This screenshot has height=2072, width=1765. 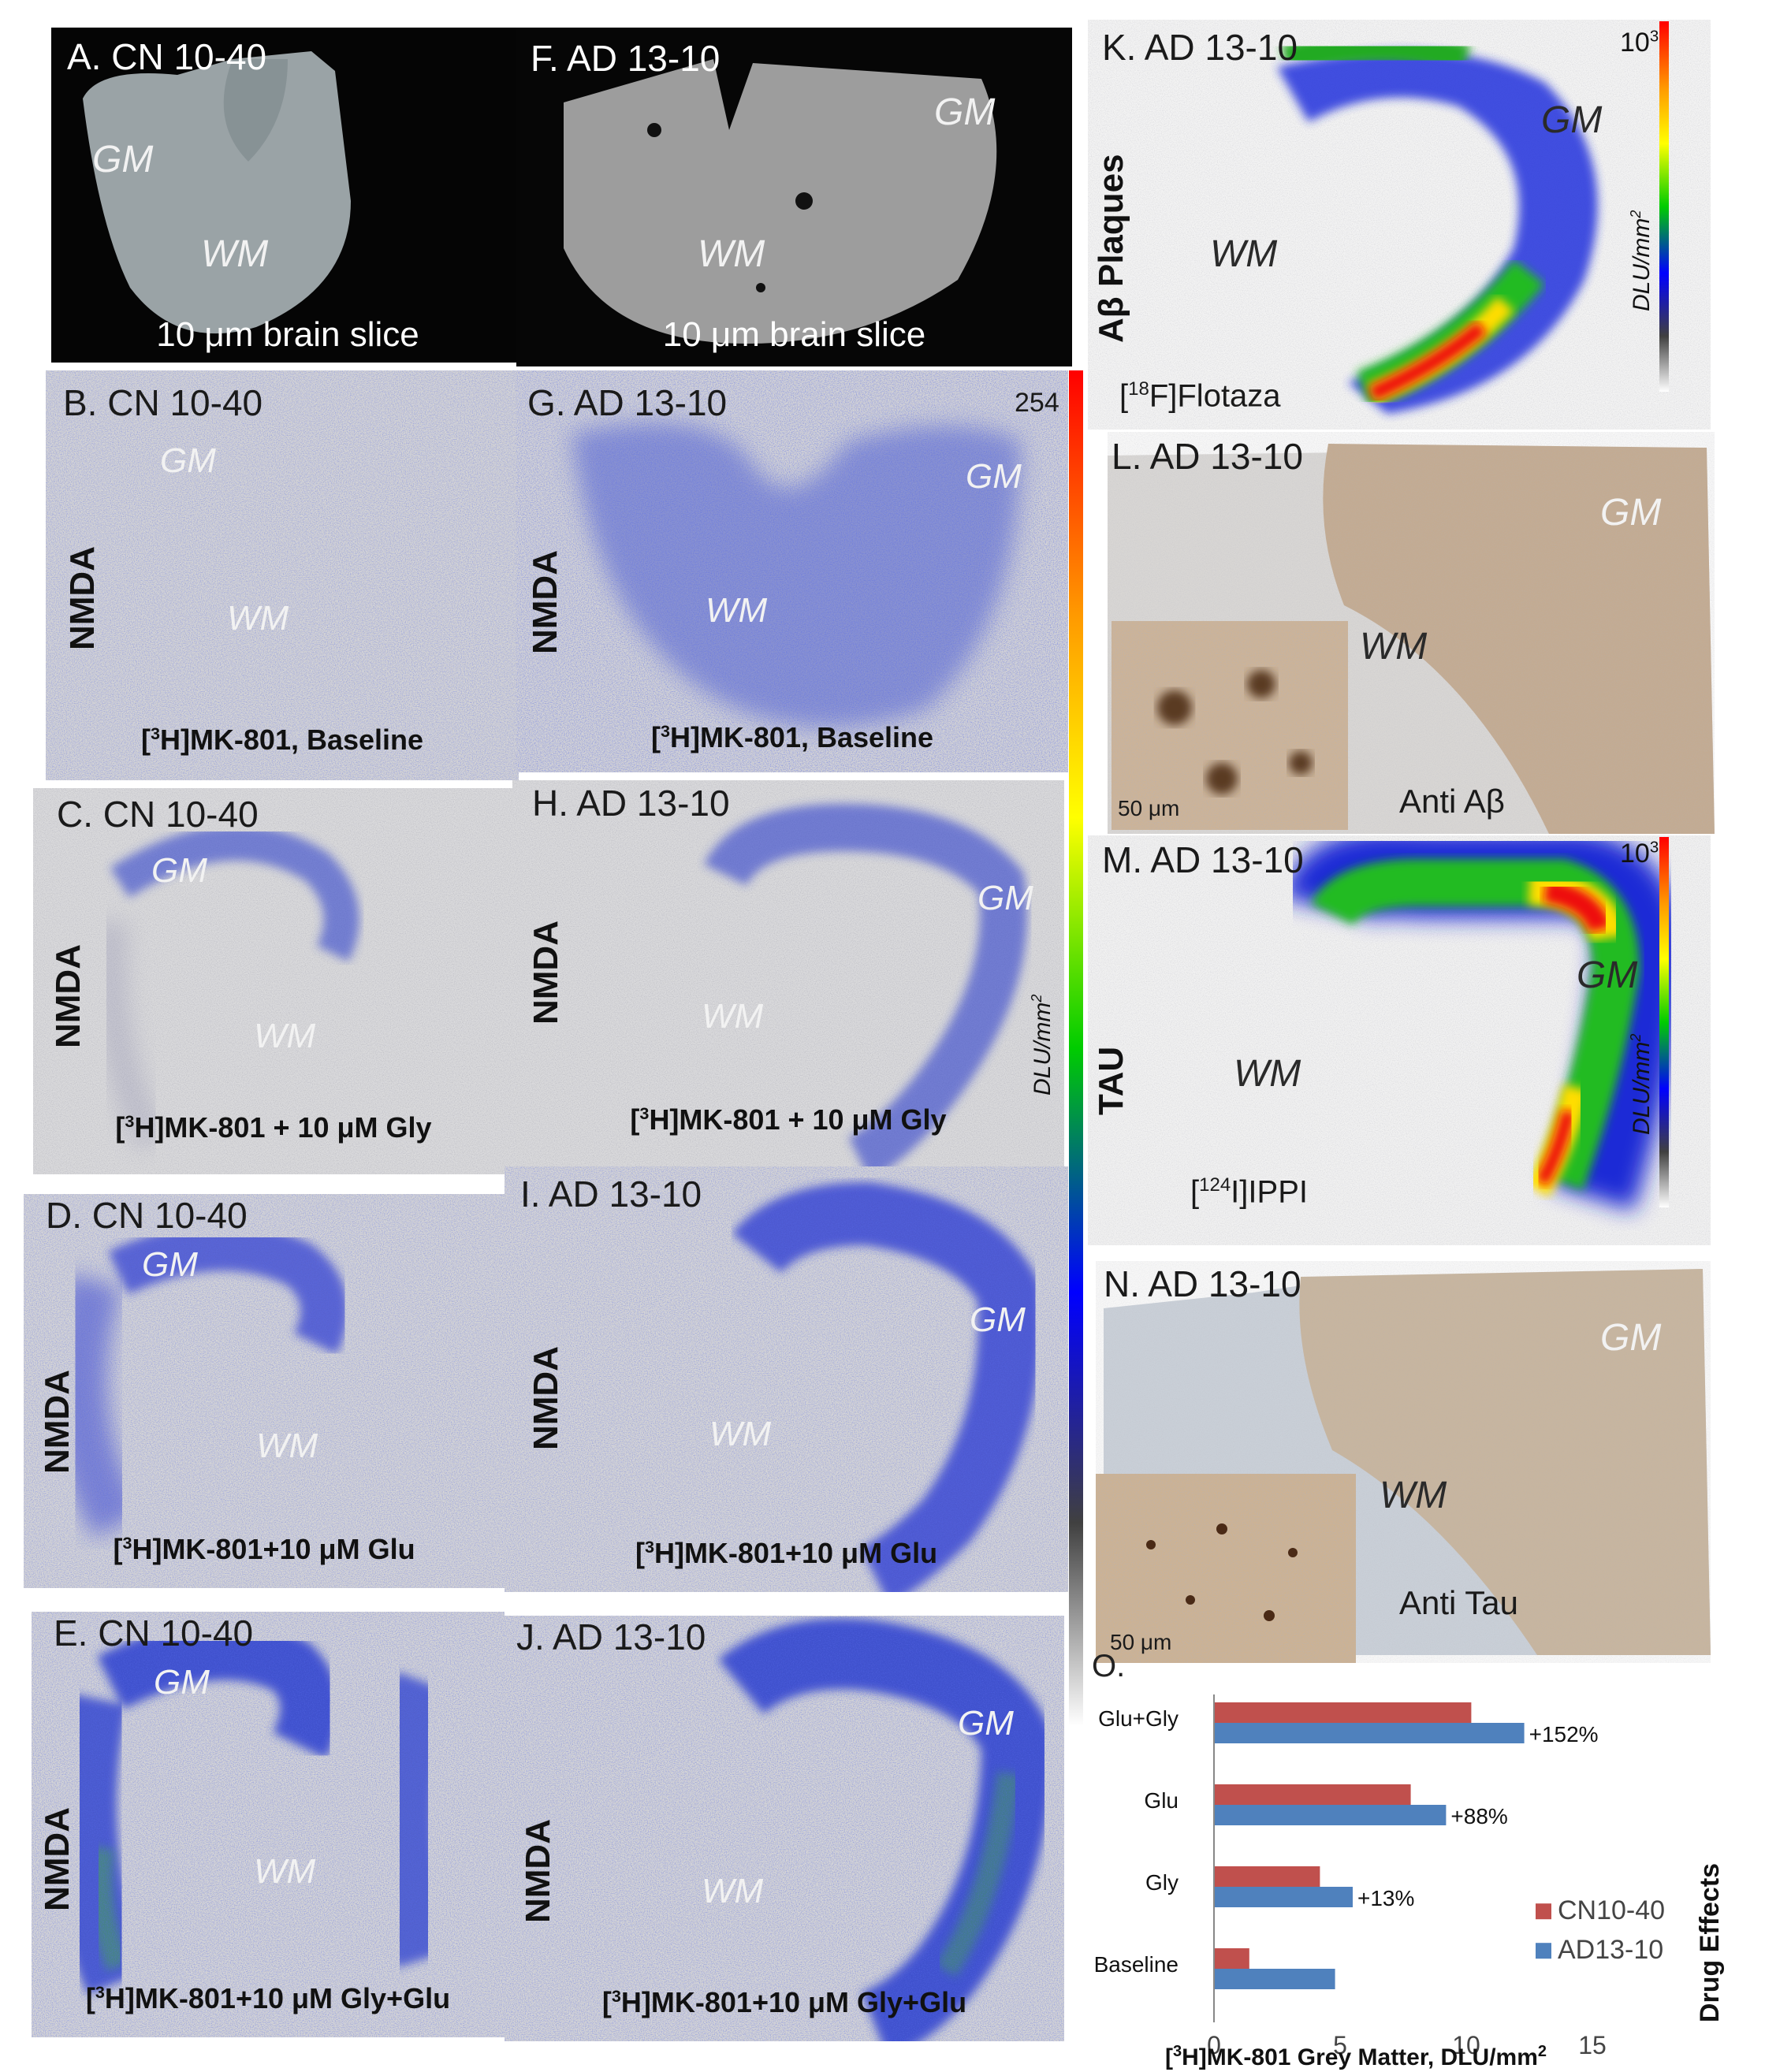 What do you see at coordinates (740, 1434) in the screenshot?
I see `panel-i-wm-label: WM` at bounding box center [740, 1434].